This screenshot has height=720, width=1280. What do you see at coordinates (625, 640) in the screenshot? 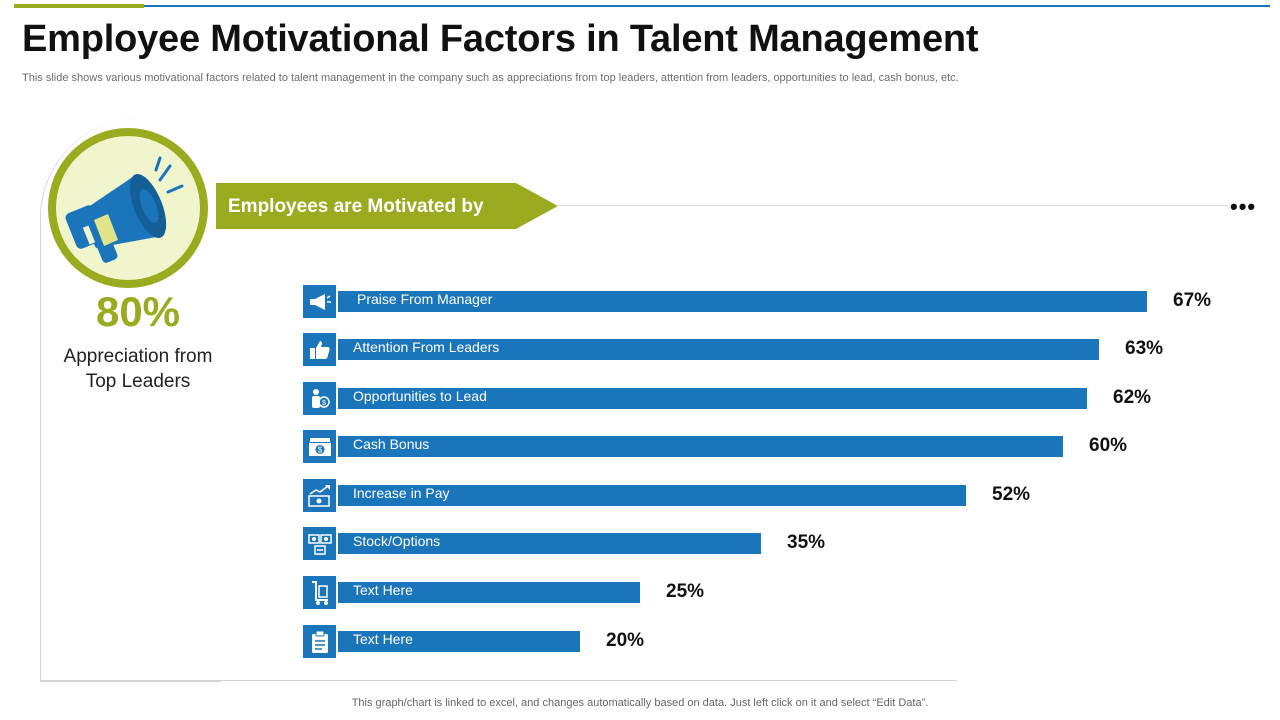
I see `bar-value-8: 20%` at bounding box center [625, 640].